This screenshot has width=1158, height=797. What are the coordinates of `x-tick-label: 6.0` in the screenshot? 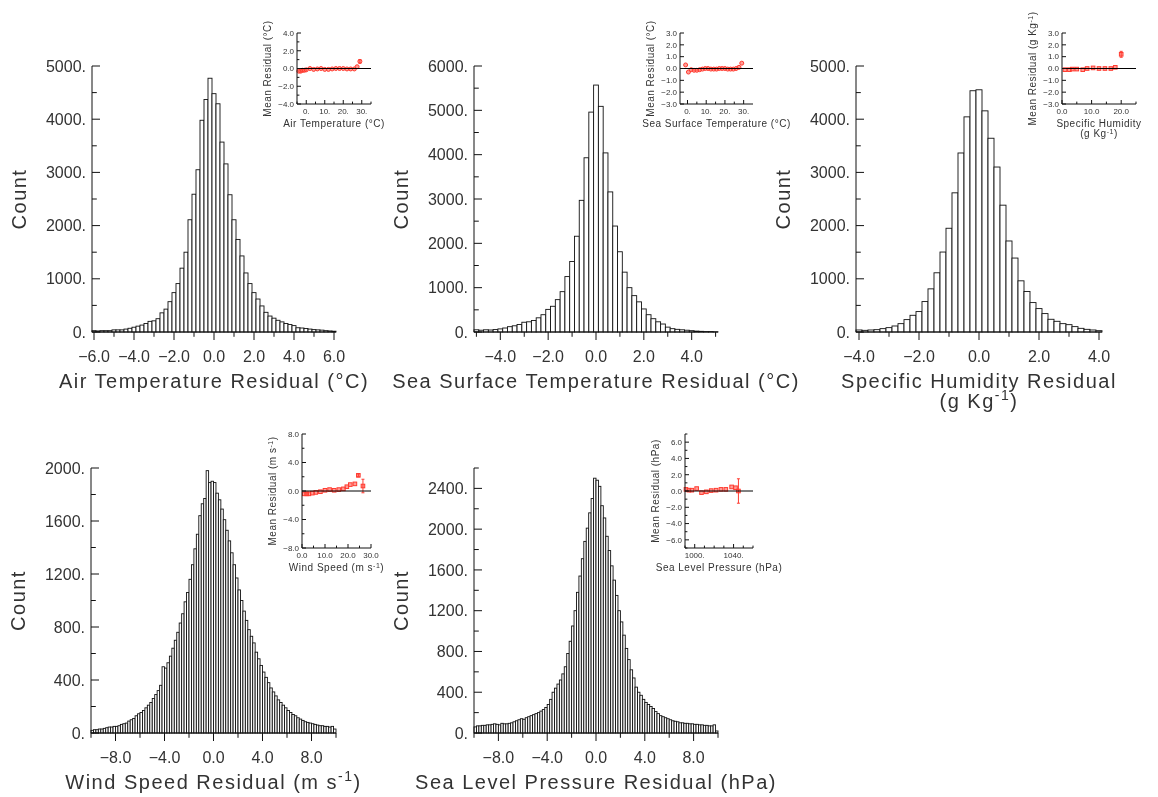 It's located at (334, 356).